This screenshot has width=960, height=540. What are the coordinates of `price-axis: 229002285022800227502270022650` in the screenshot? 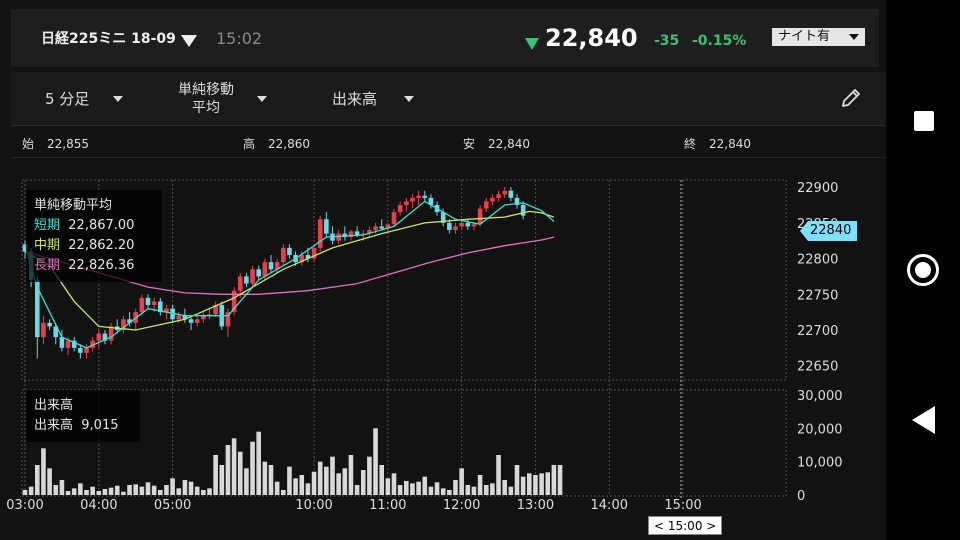 It's located at (817, 278).